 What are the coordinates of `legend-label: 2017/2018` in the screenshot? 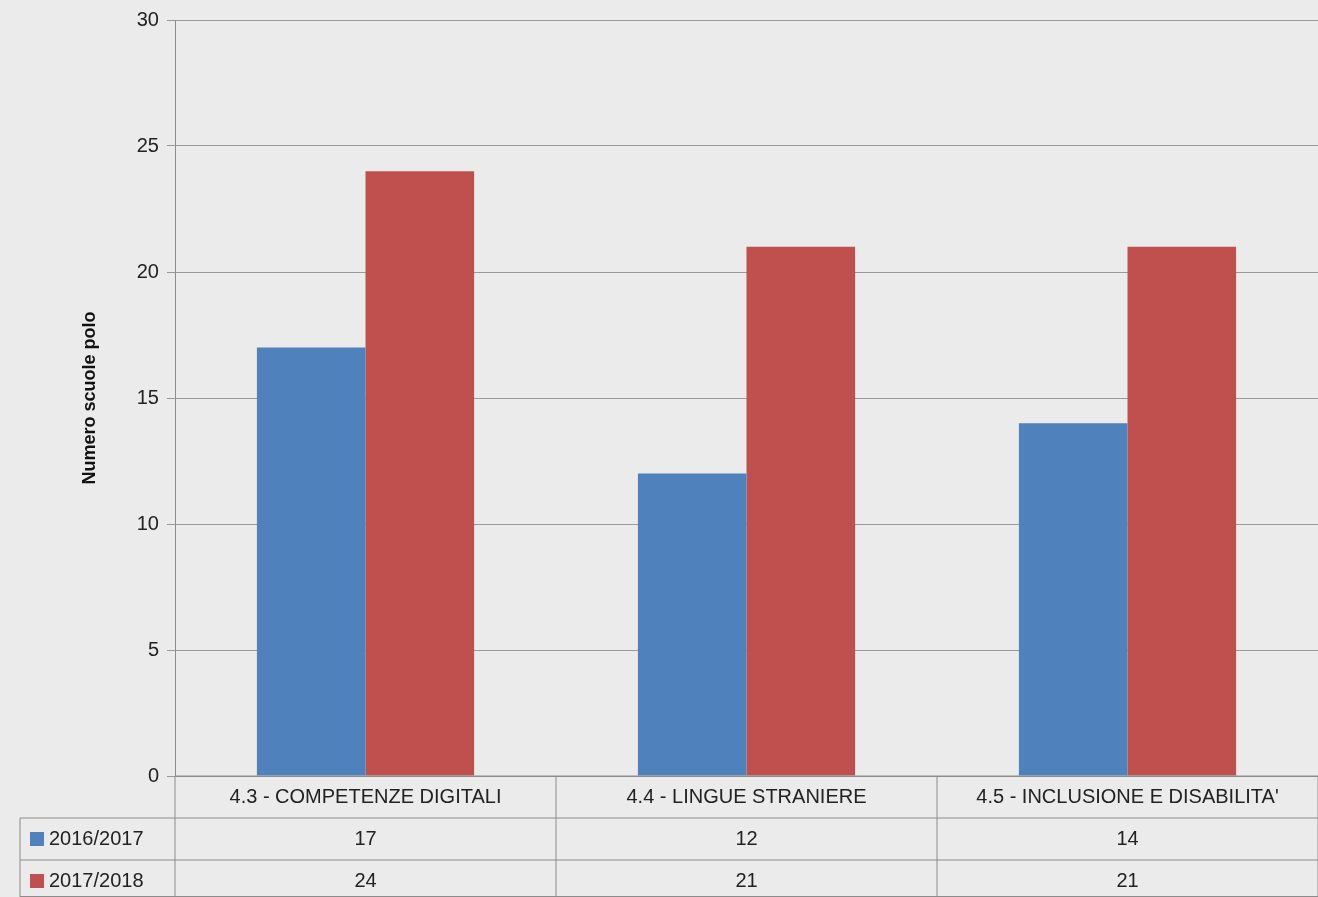 It's located at (96, 879).